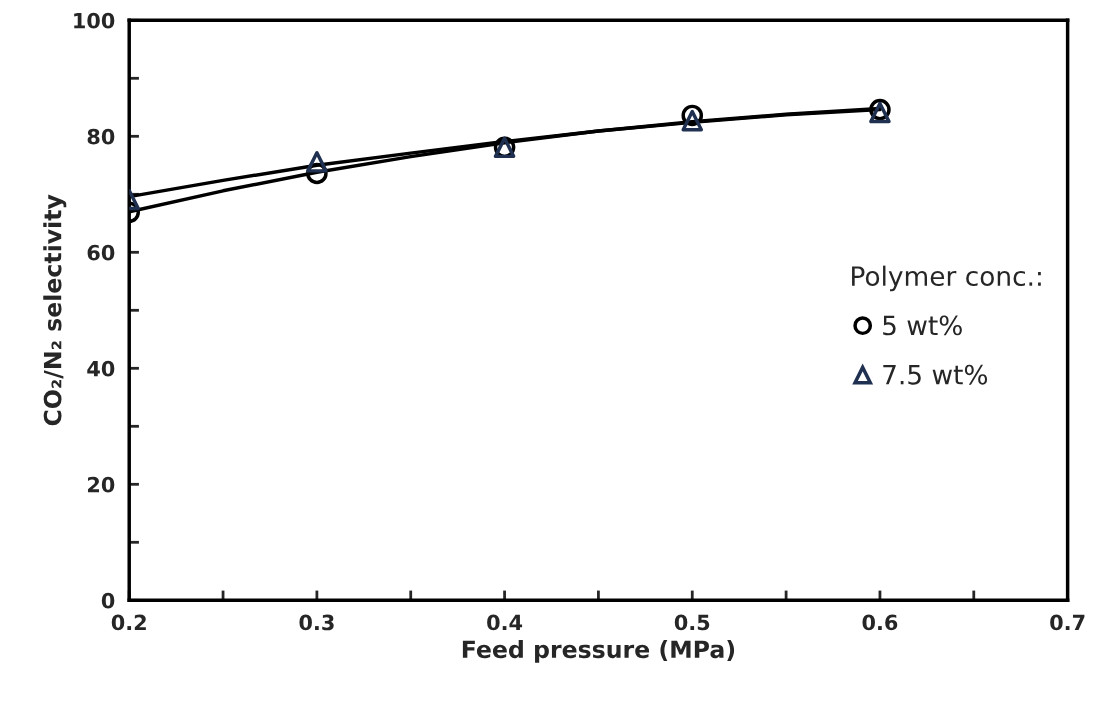  What do you see at coordinates (1067, 622) in the screenshot?
I see `x-tick-label: 0.7` at bounding box center [1067, 622].